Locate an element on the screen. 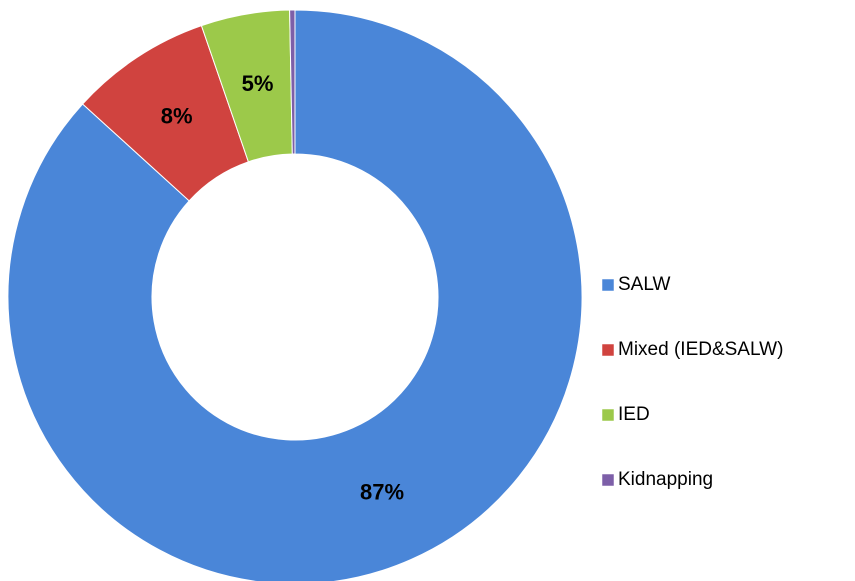  legend-label: Kidnapping is located at coordinates (665, 479).